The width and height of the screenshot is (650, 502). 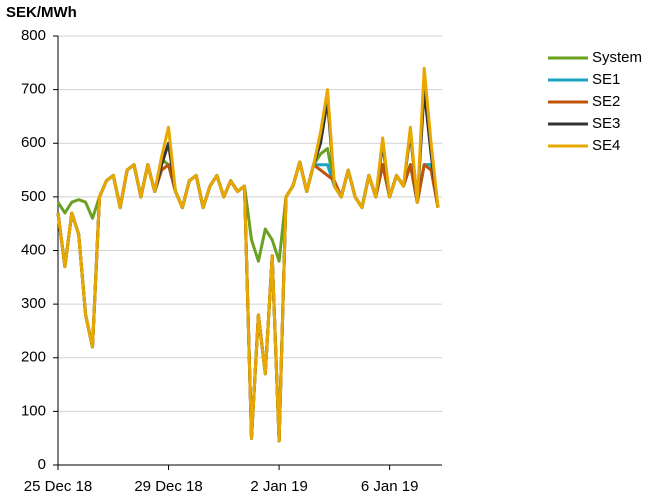 I want to click on y-tick-label: 700, so click(x=33, y=89).